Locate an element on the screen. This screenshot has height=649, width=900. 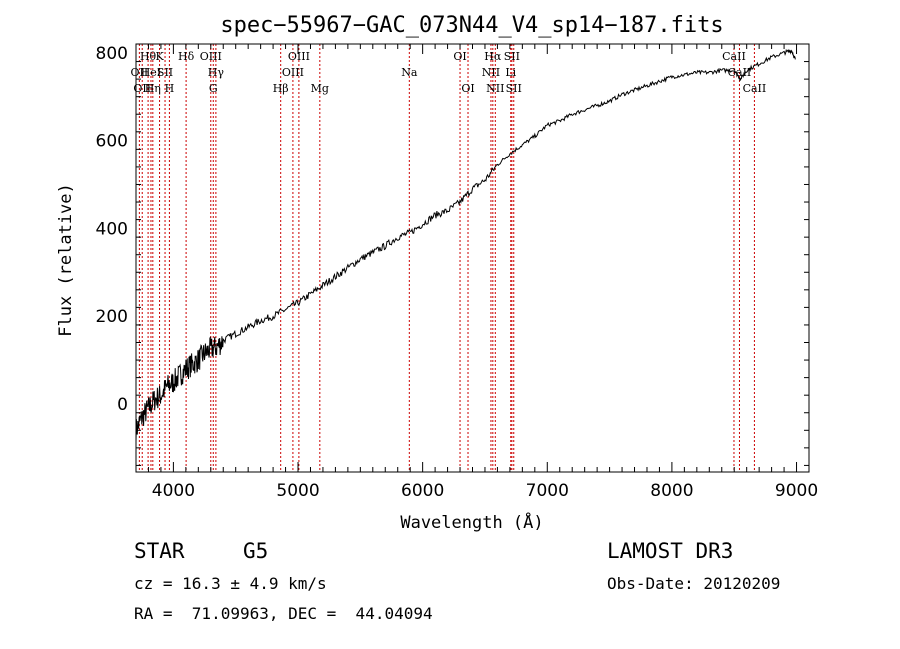
marker-label-19: NII is located at coordinates (491, 72).